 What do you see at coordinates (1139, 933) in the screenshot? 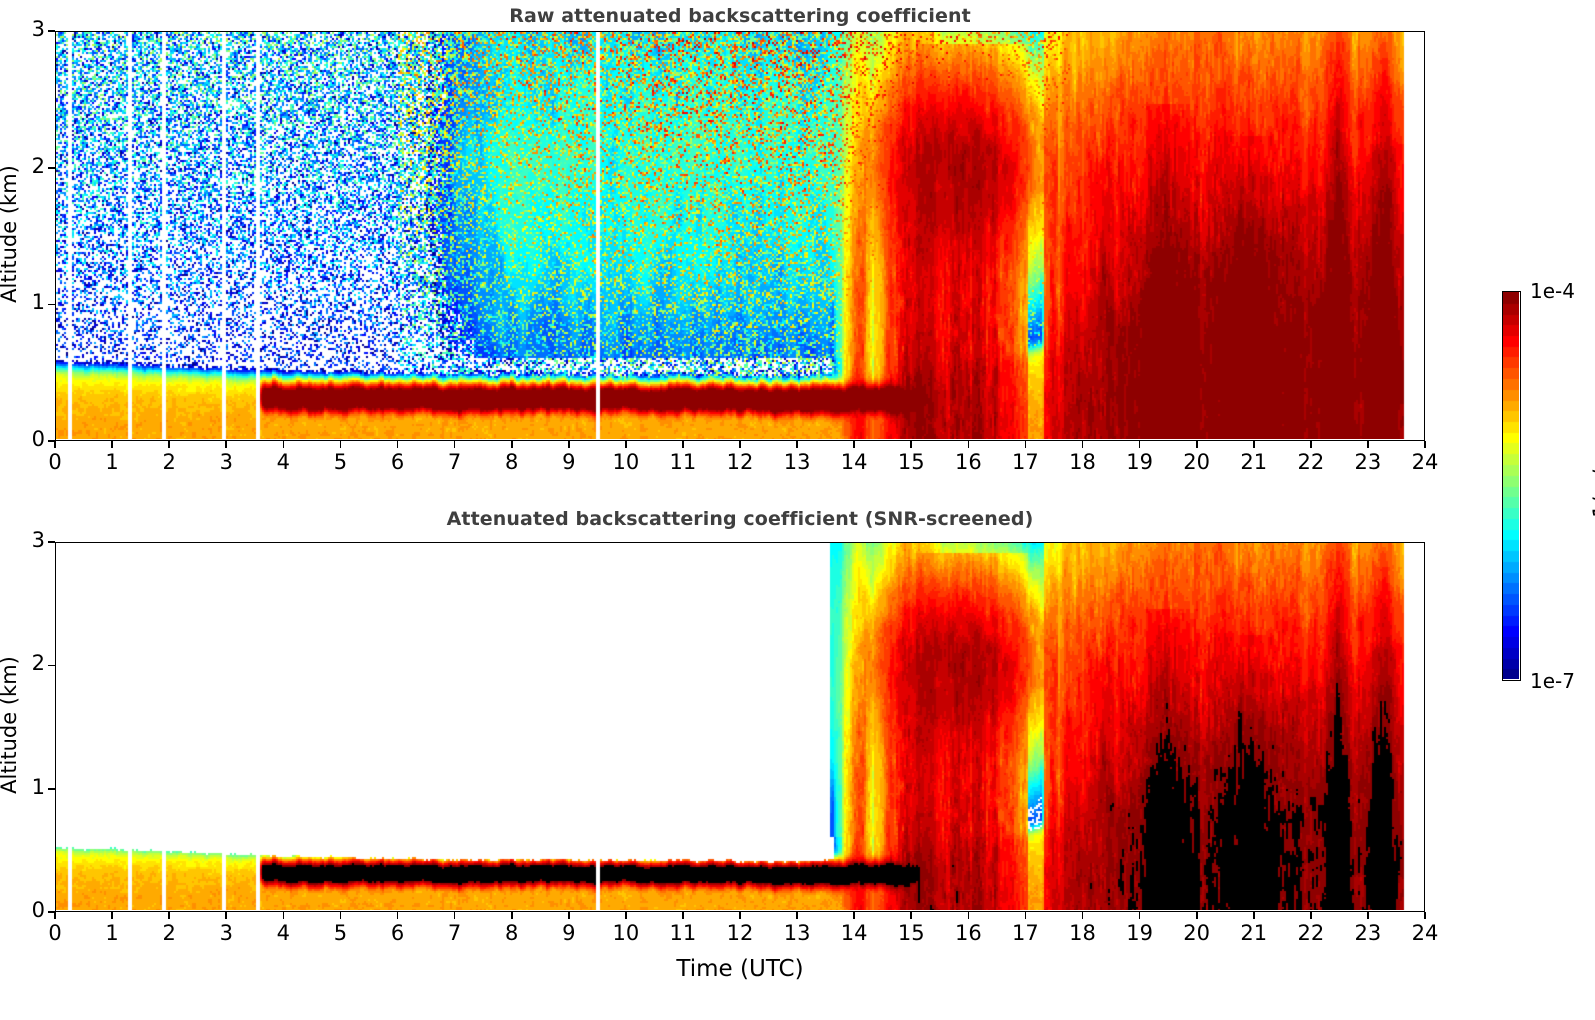
I see `x-tick-label: 19` at bounding box center [1139, 933].